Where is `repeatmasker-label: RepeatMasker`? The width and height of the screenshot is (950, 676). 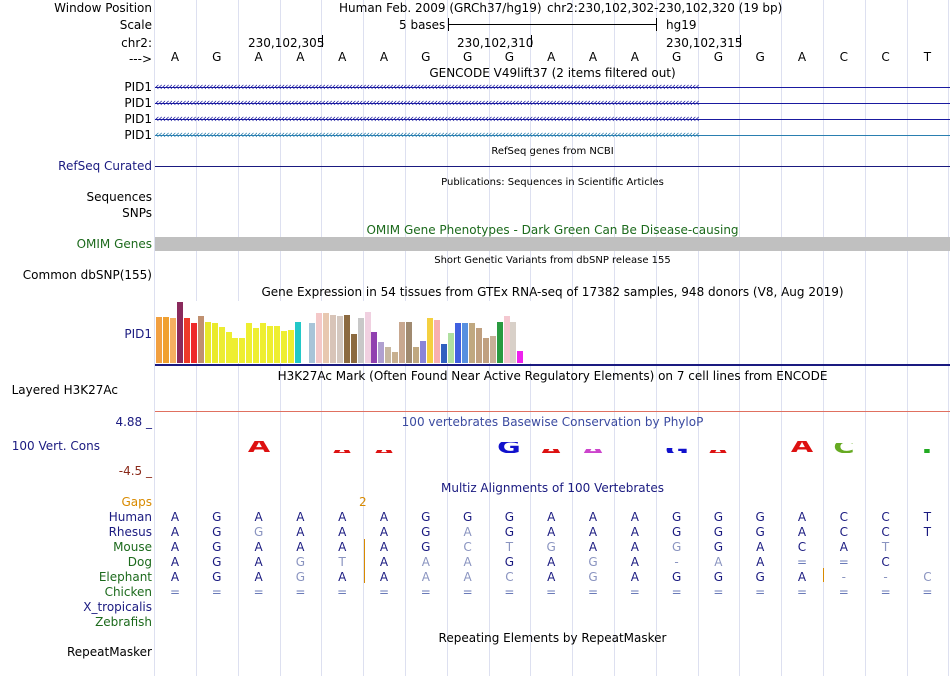 repeatmasker-label: RepeatMasker is located at coordinates (109, 652).